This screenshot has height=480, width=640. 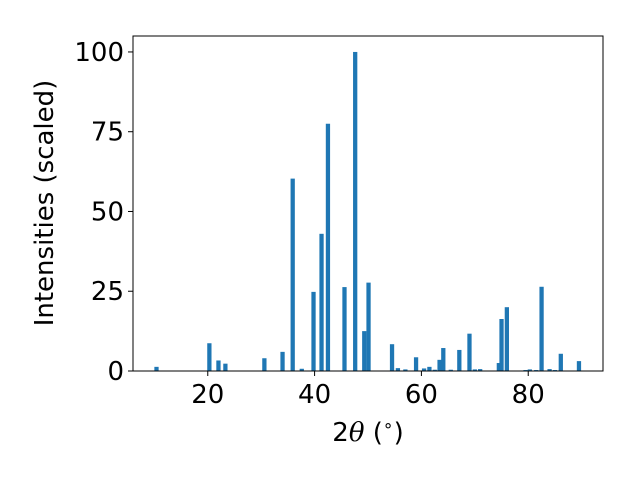 I want to click on y-axis-label: Intensities (scaled), so click(x=45, y=203).